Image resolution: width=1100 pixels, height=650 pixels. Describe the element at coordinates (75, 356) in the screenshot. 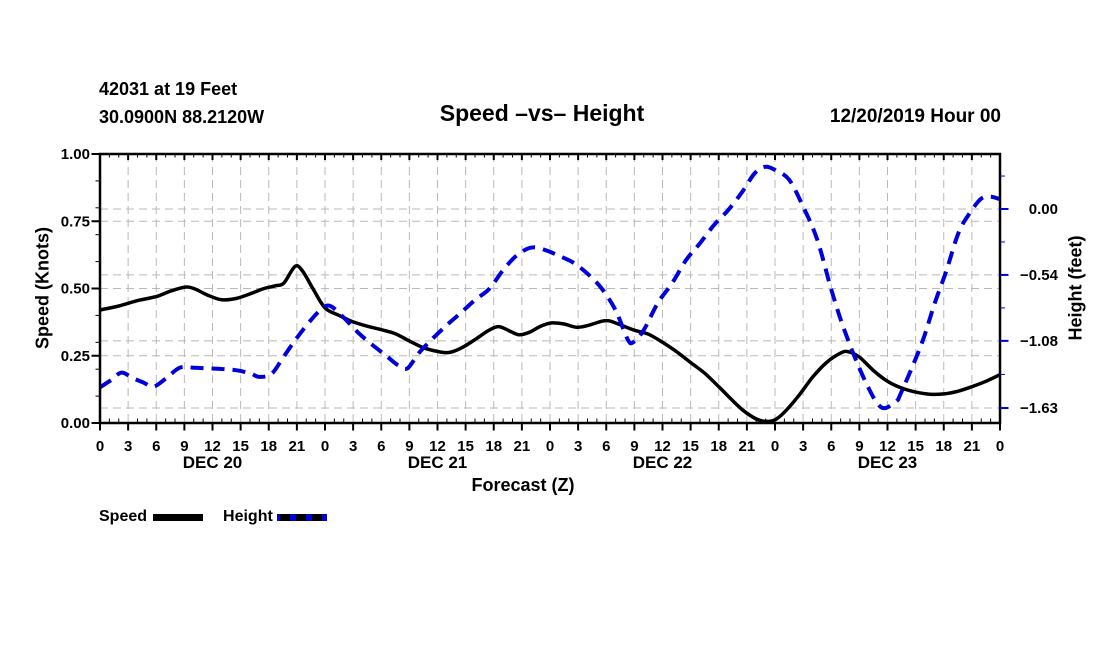

I see `left-tick-label: 0.25` at that location.